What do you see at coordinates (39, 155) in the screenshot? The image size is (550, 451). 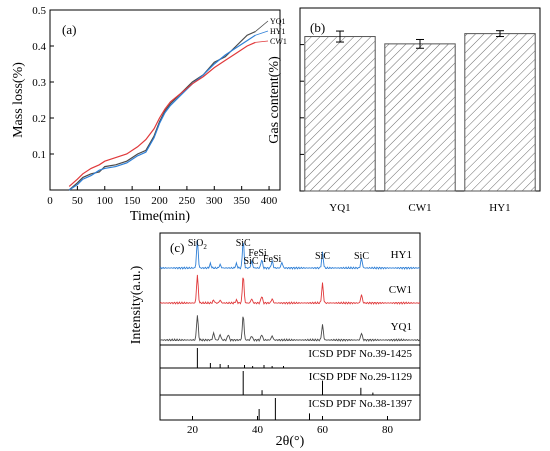 I see `panel-a-ytick-label: 0.1` at bounding box center [39, 155].